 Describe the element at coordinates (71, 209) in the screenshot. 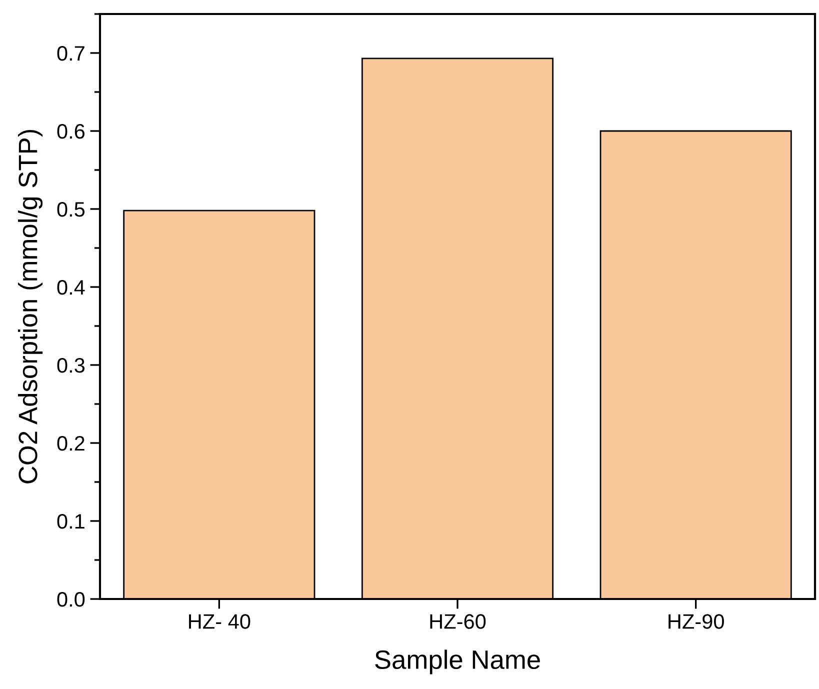

I see `y-tick-label: 0.5` at that location.